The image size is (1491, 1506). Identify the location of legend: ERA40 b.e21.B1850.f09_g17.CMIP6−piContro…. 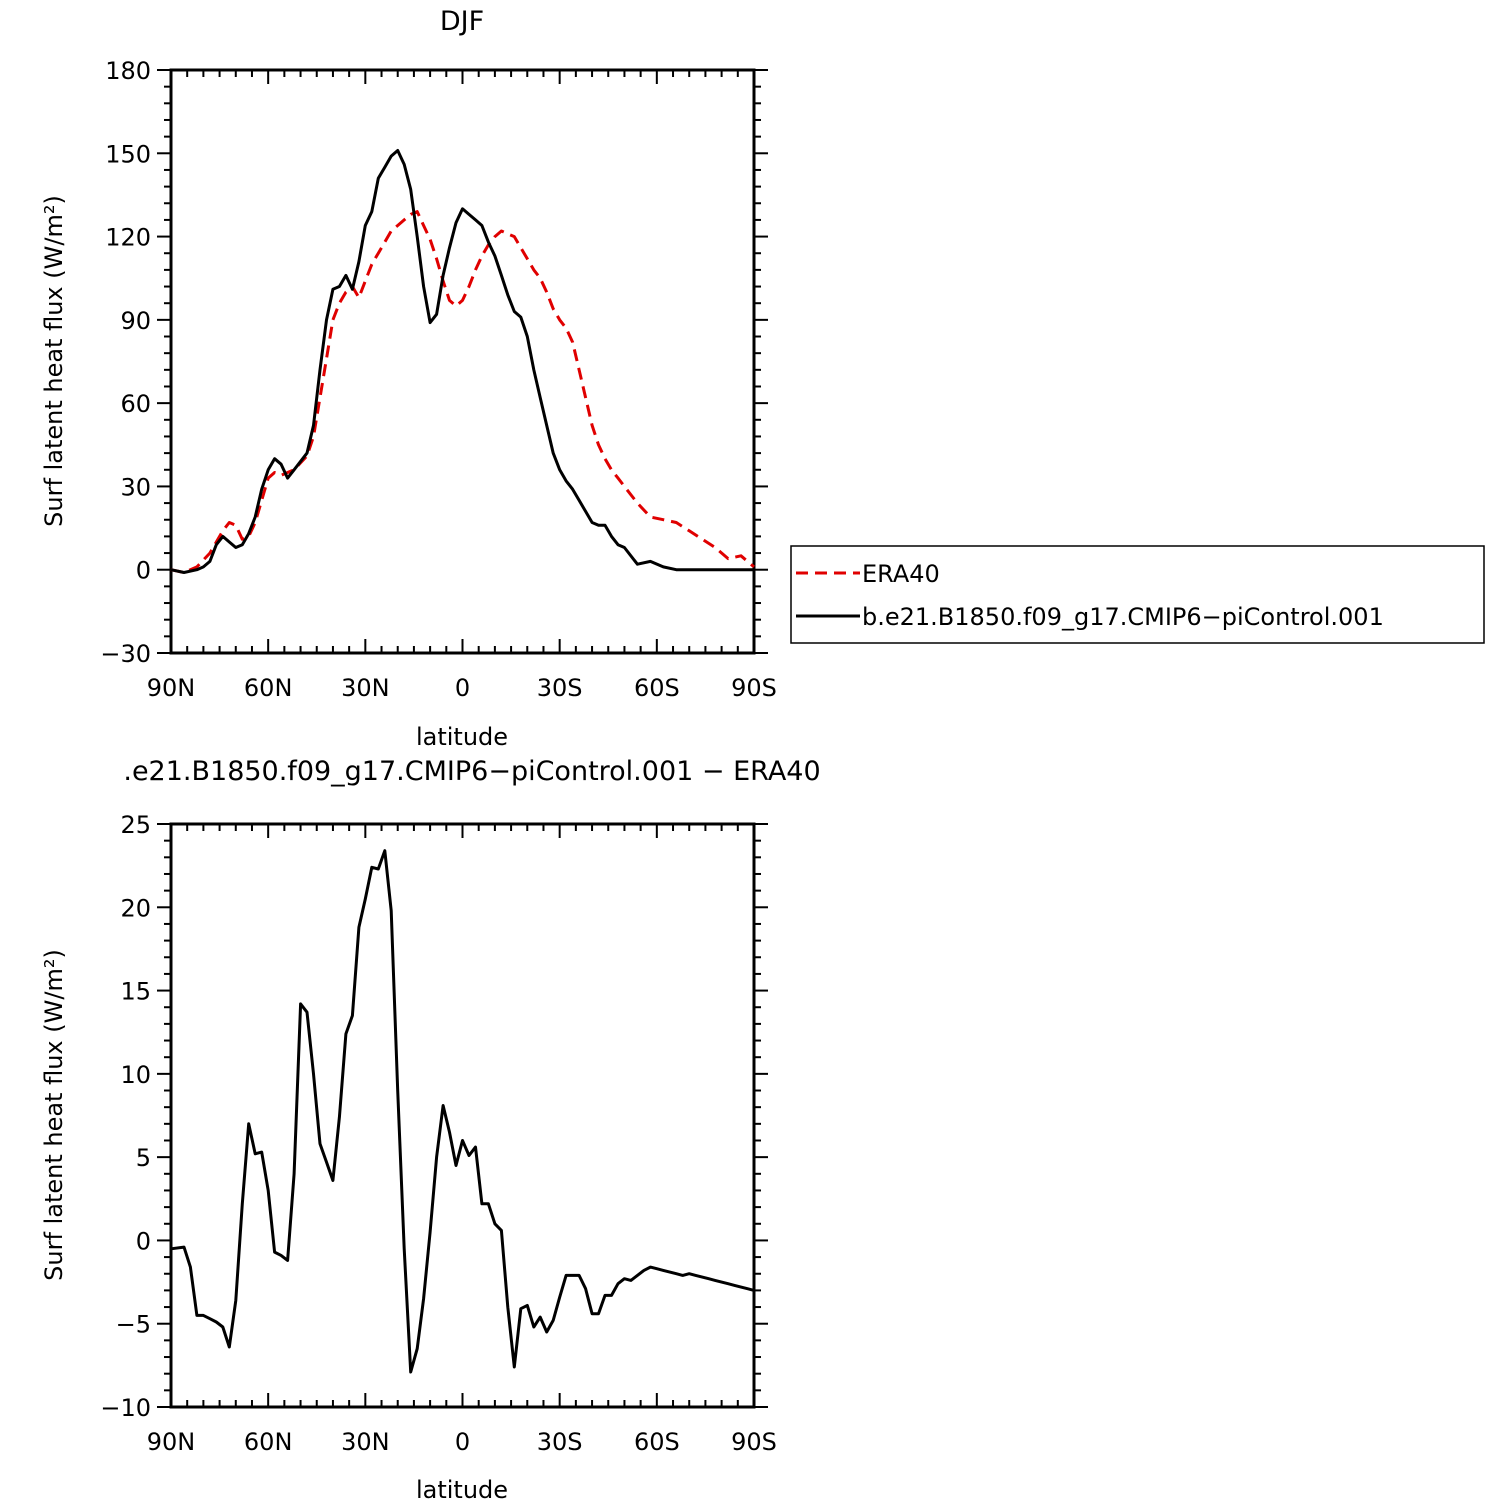
(1137, 594).